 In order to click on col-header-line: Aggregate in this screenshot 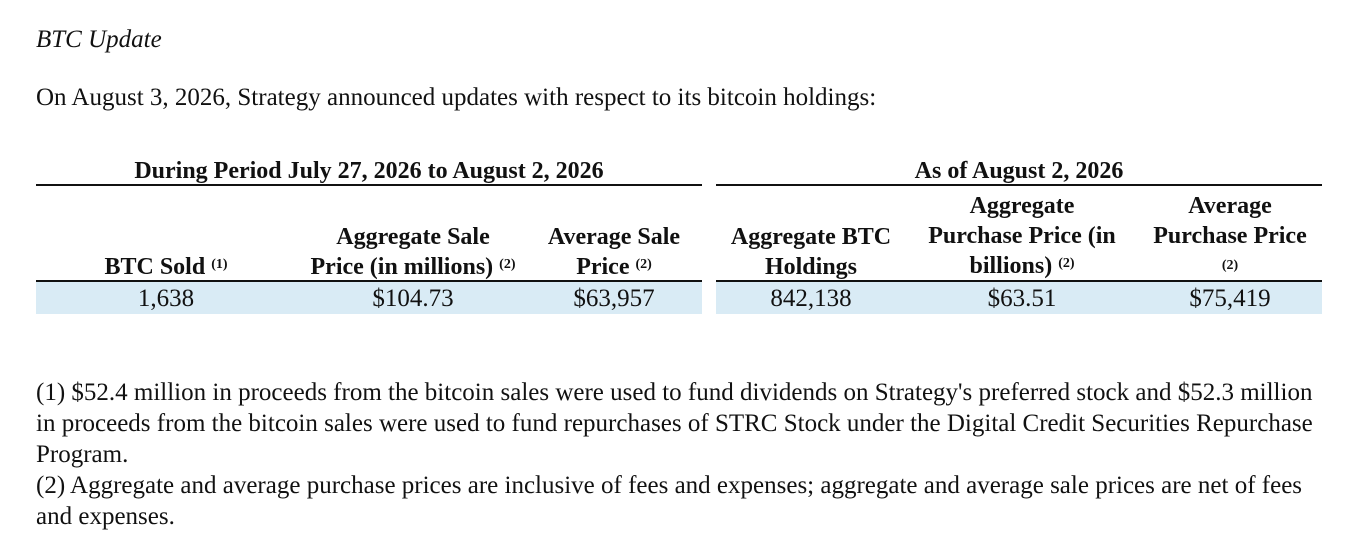, I will do `click(1022, 206)`.